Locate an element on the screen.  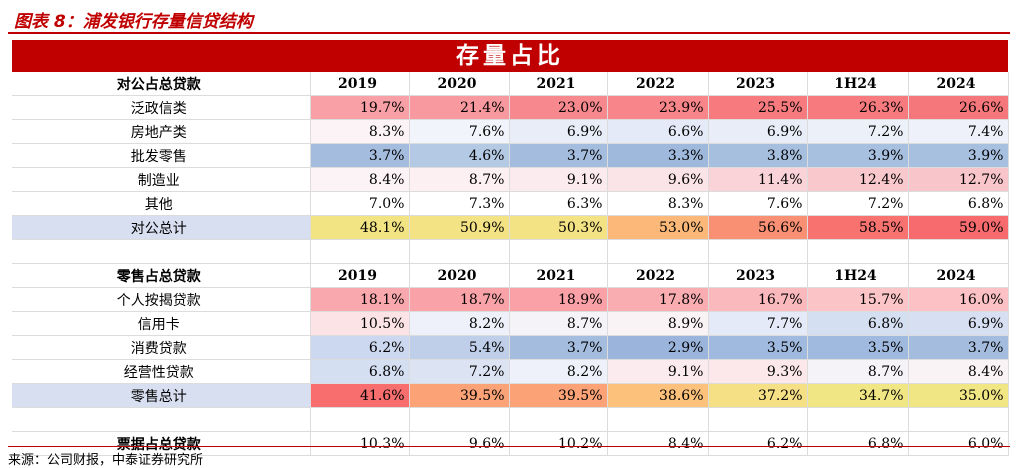
title-rule is located at coordinates (509, 33).